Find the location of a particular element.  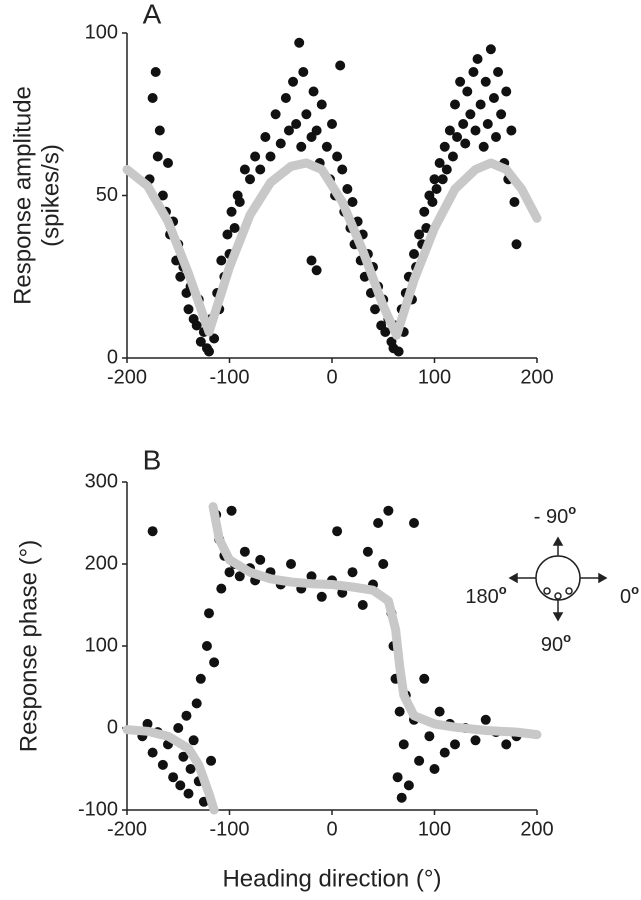

direction-label: 0o is located at coordinates (629, 595).